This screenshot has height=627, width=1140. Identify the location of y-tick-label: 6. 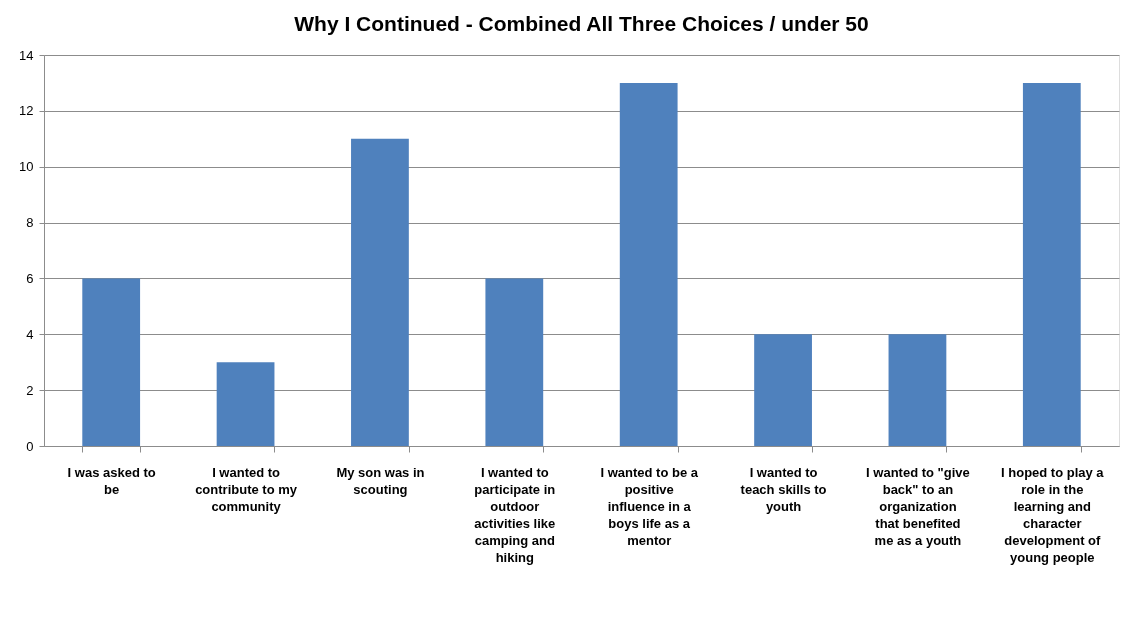
(30, 278).